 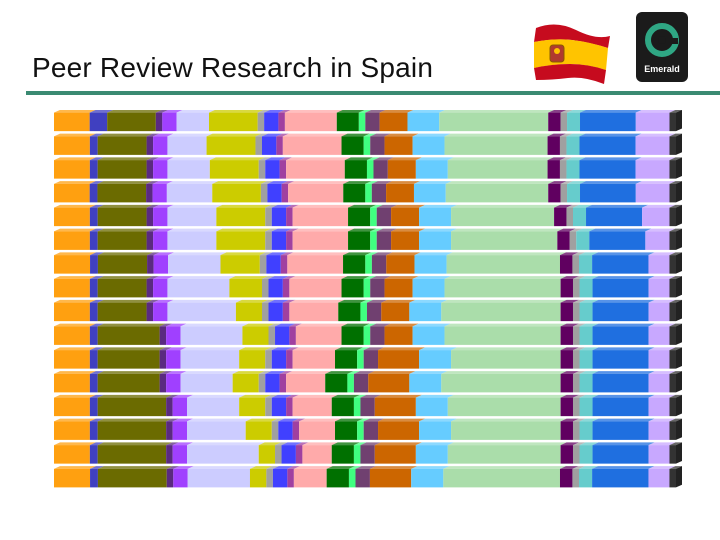 What do you see at coordinates (368, 215) in the screenshot?
I see `bar-row` at bounding box center [368, 215].